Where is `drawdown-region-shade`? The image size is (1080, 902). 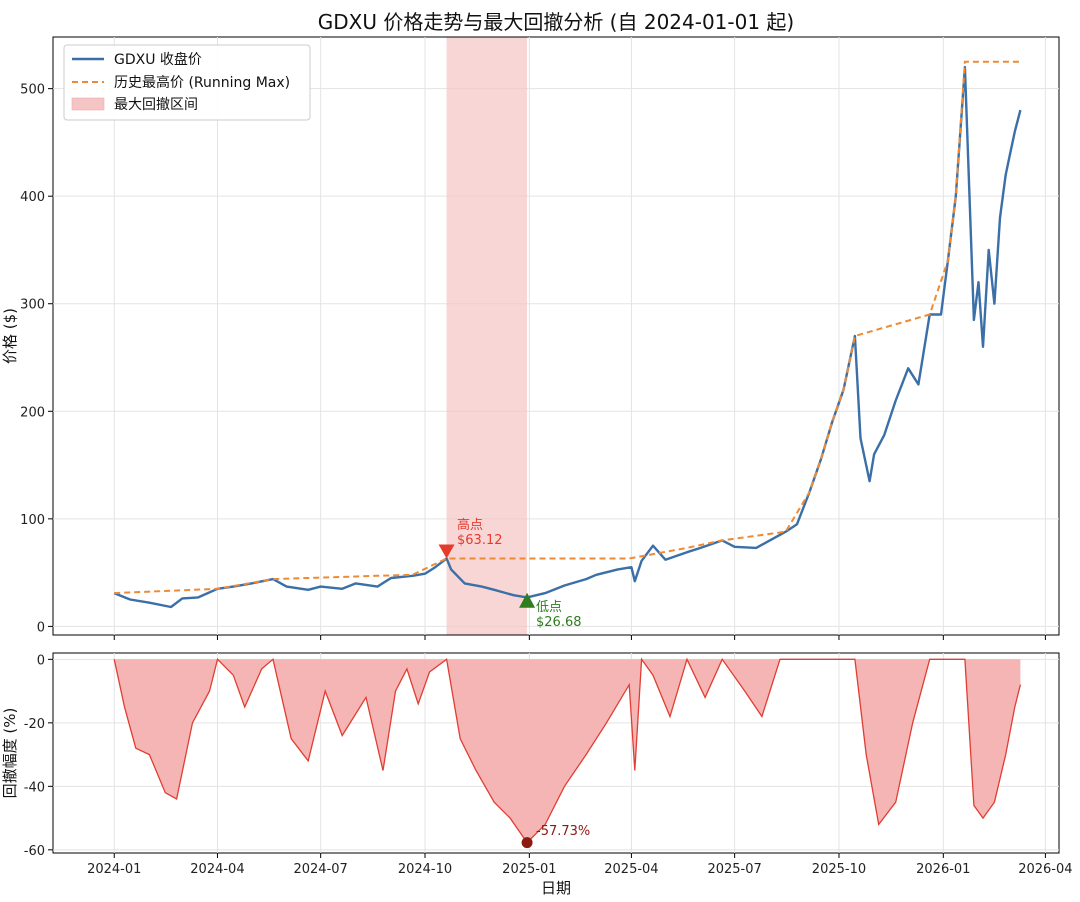 drawdown-region-shade is located at coordinates (487, 336).